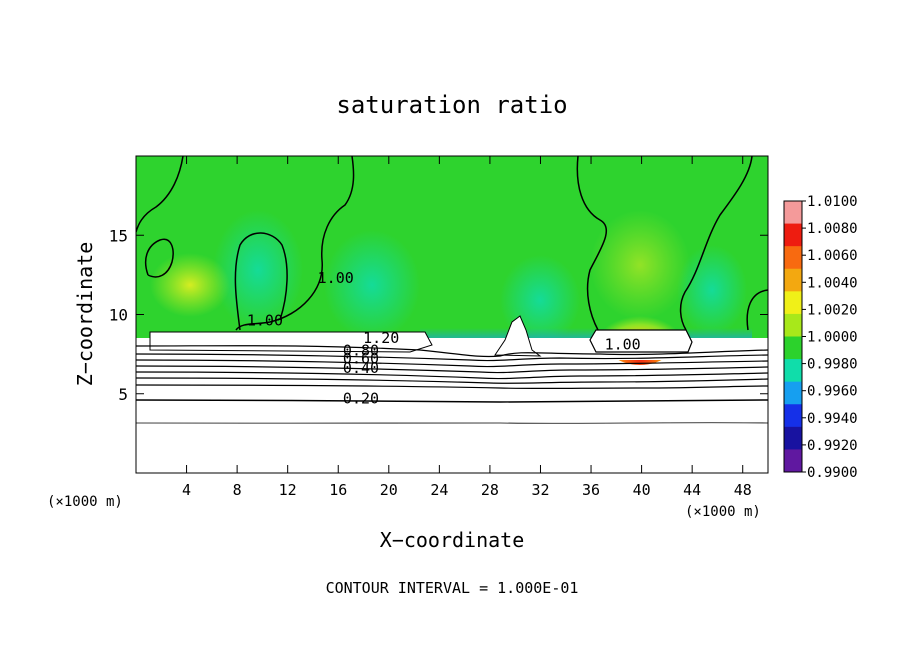 This screenshot has width=904, height=654. What do you see at coordinates (832, 256) in the screenshot?
I see `colorbar-label: 1.0060` at bounding box center [832, 256].